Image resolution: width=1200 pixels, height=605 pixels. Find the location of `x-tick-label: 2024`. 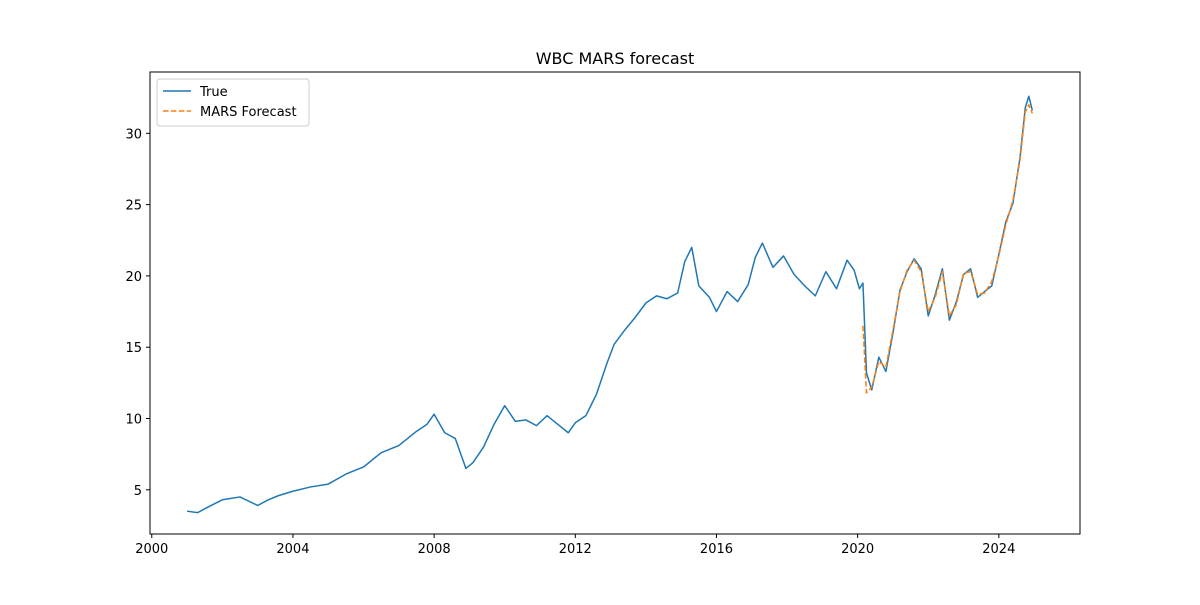

x-tick-label: 2024 is located at coordinates (998, 549).